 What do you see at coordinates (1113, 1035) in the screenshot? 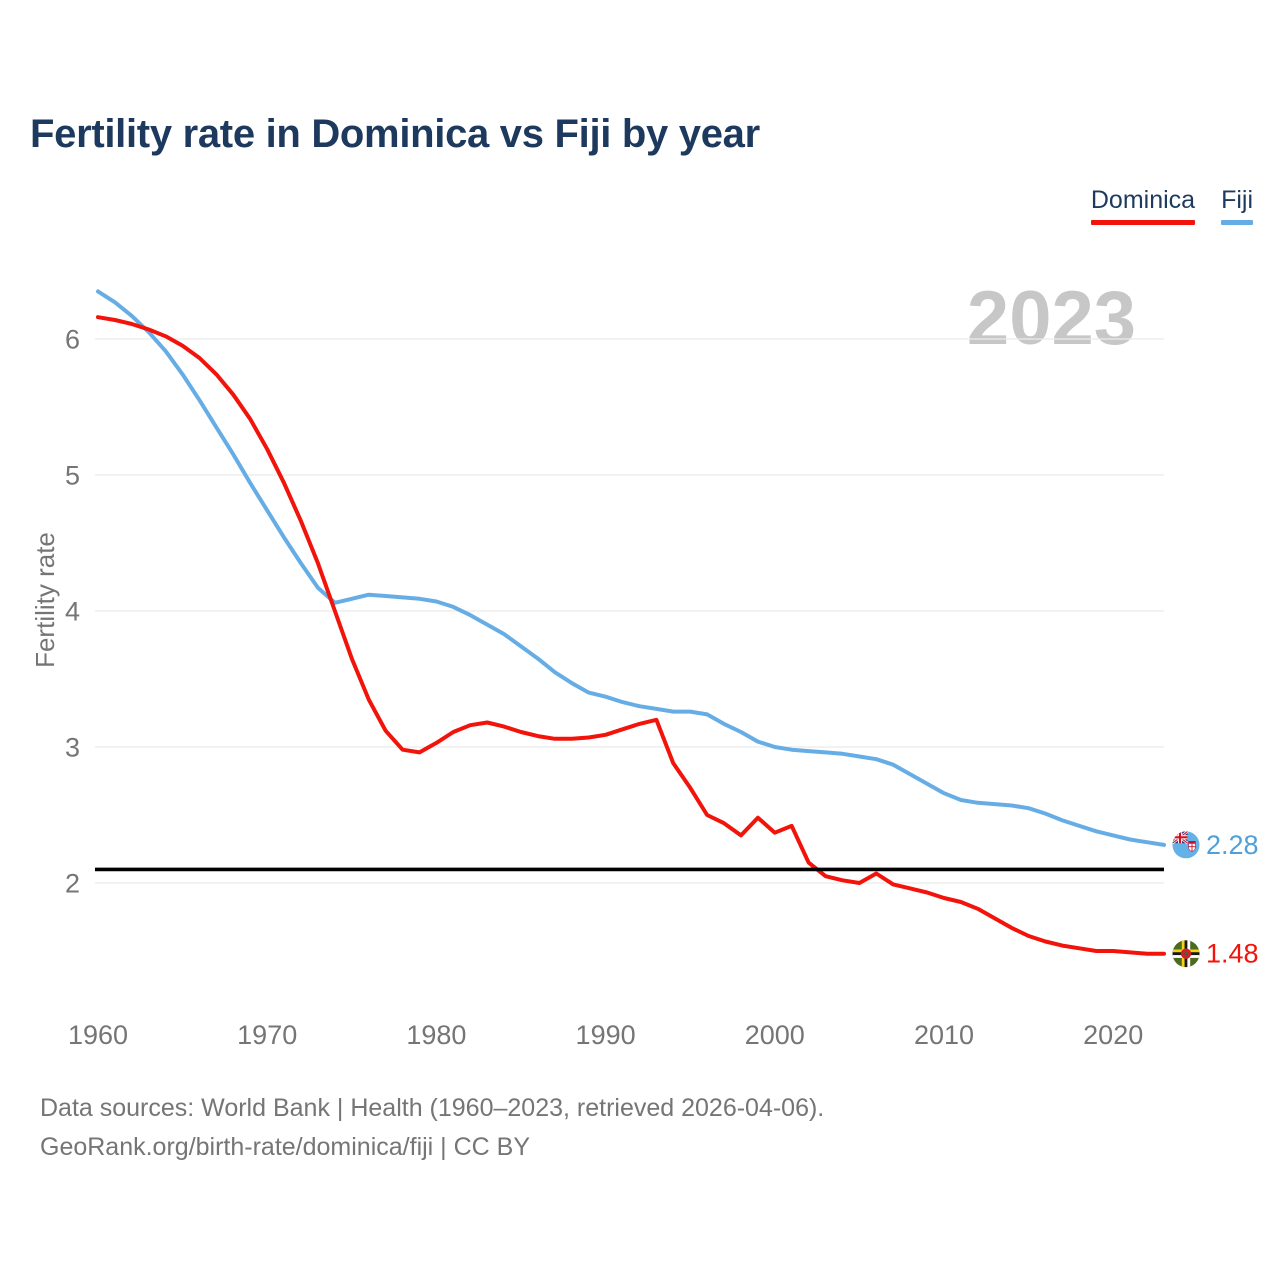
I see `x-tick-label: 2020` at bounding box center [1113, 1035].